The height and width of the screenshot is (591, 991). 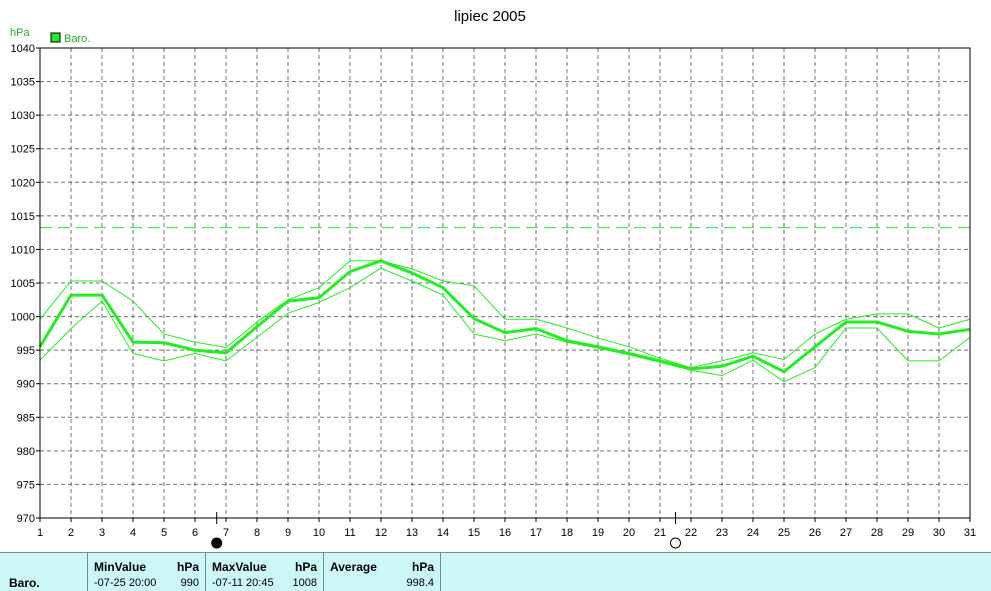 I want to click on y-tick-label: 1030, so click(x=23, y=116).